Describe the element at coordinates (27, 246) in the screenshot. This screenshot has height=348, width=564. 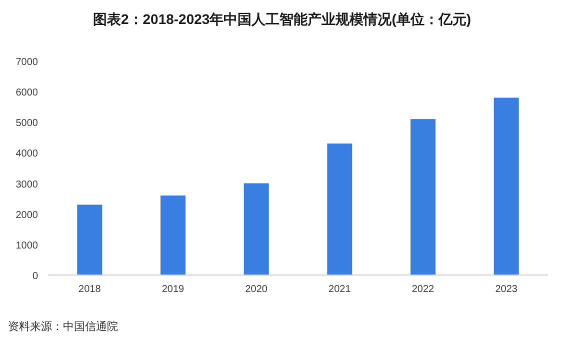
I see `y-tick-label: 1000` at that location.